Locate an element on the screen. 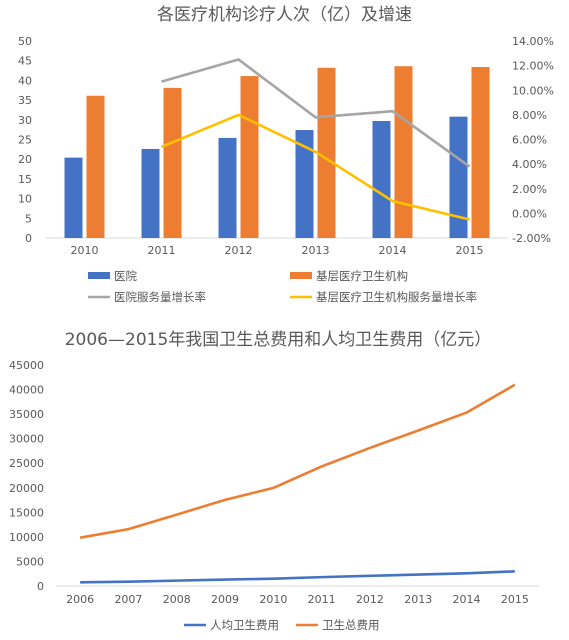  chart2-y-tick-label: 15000 is located at coordinates (26, 512).